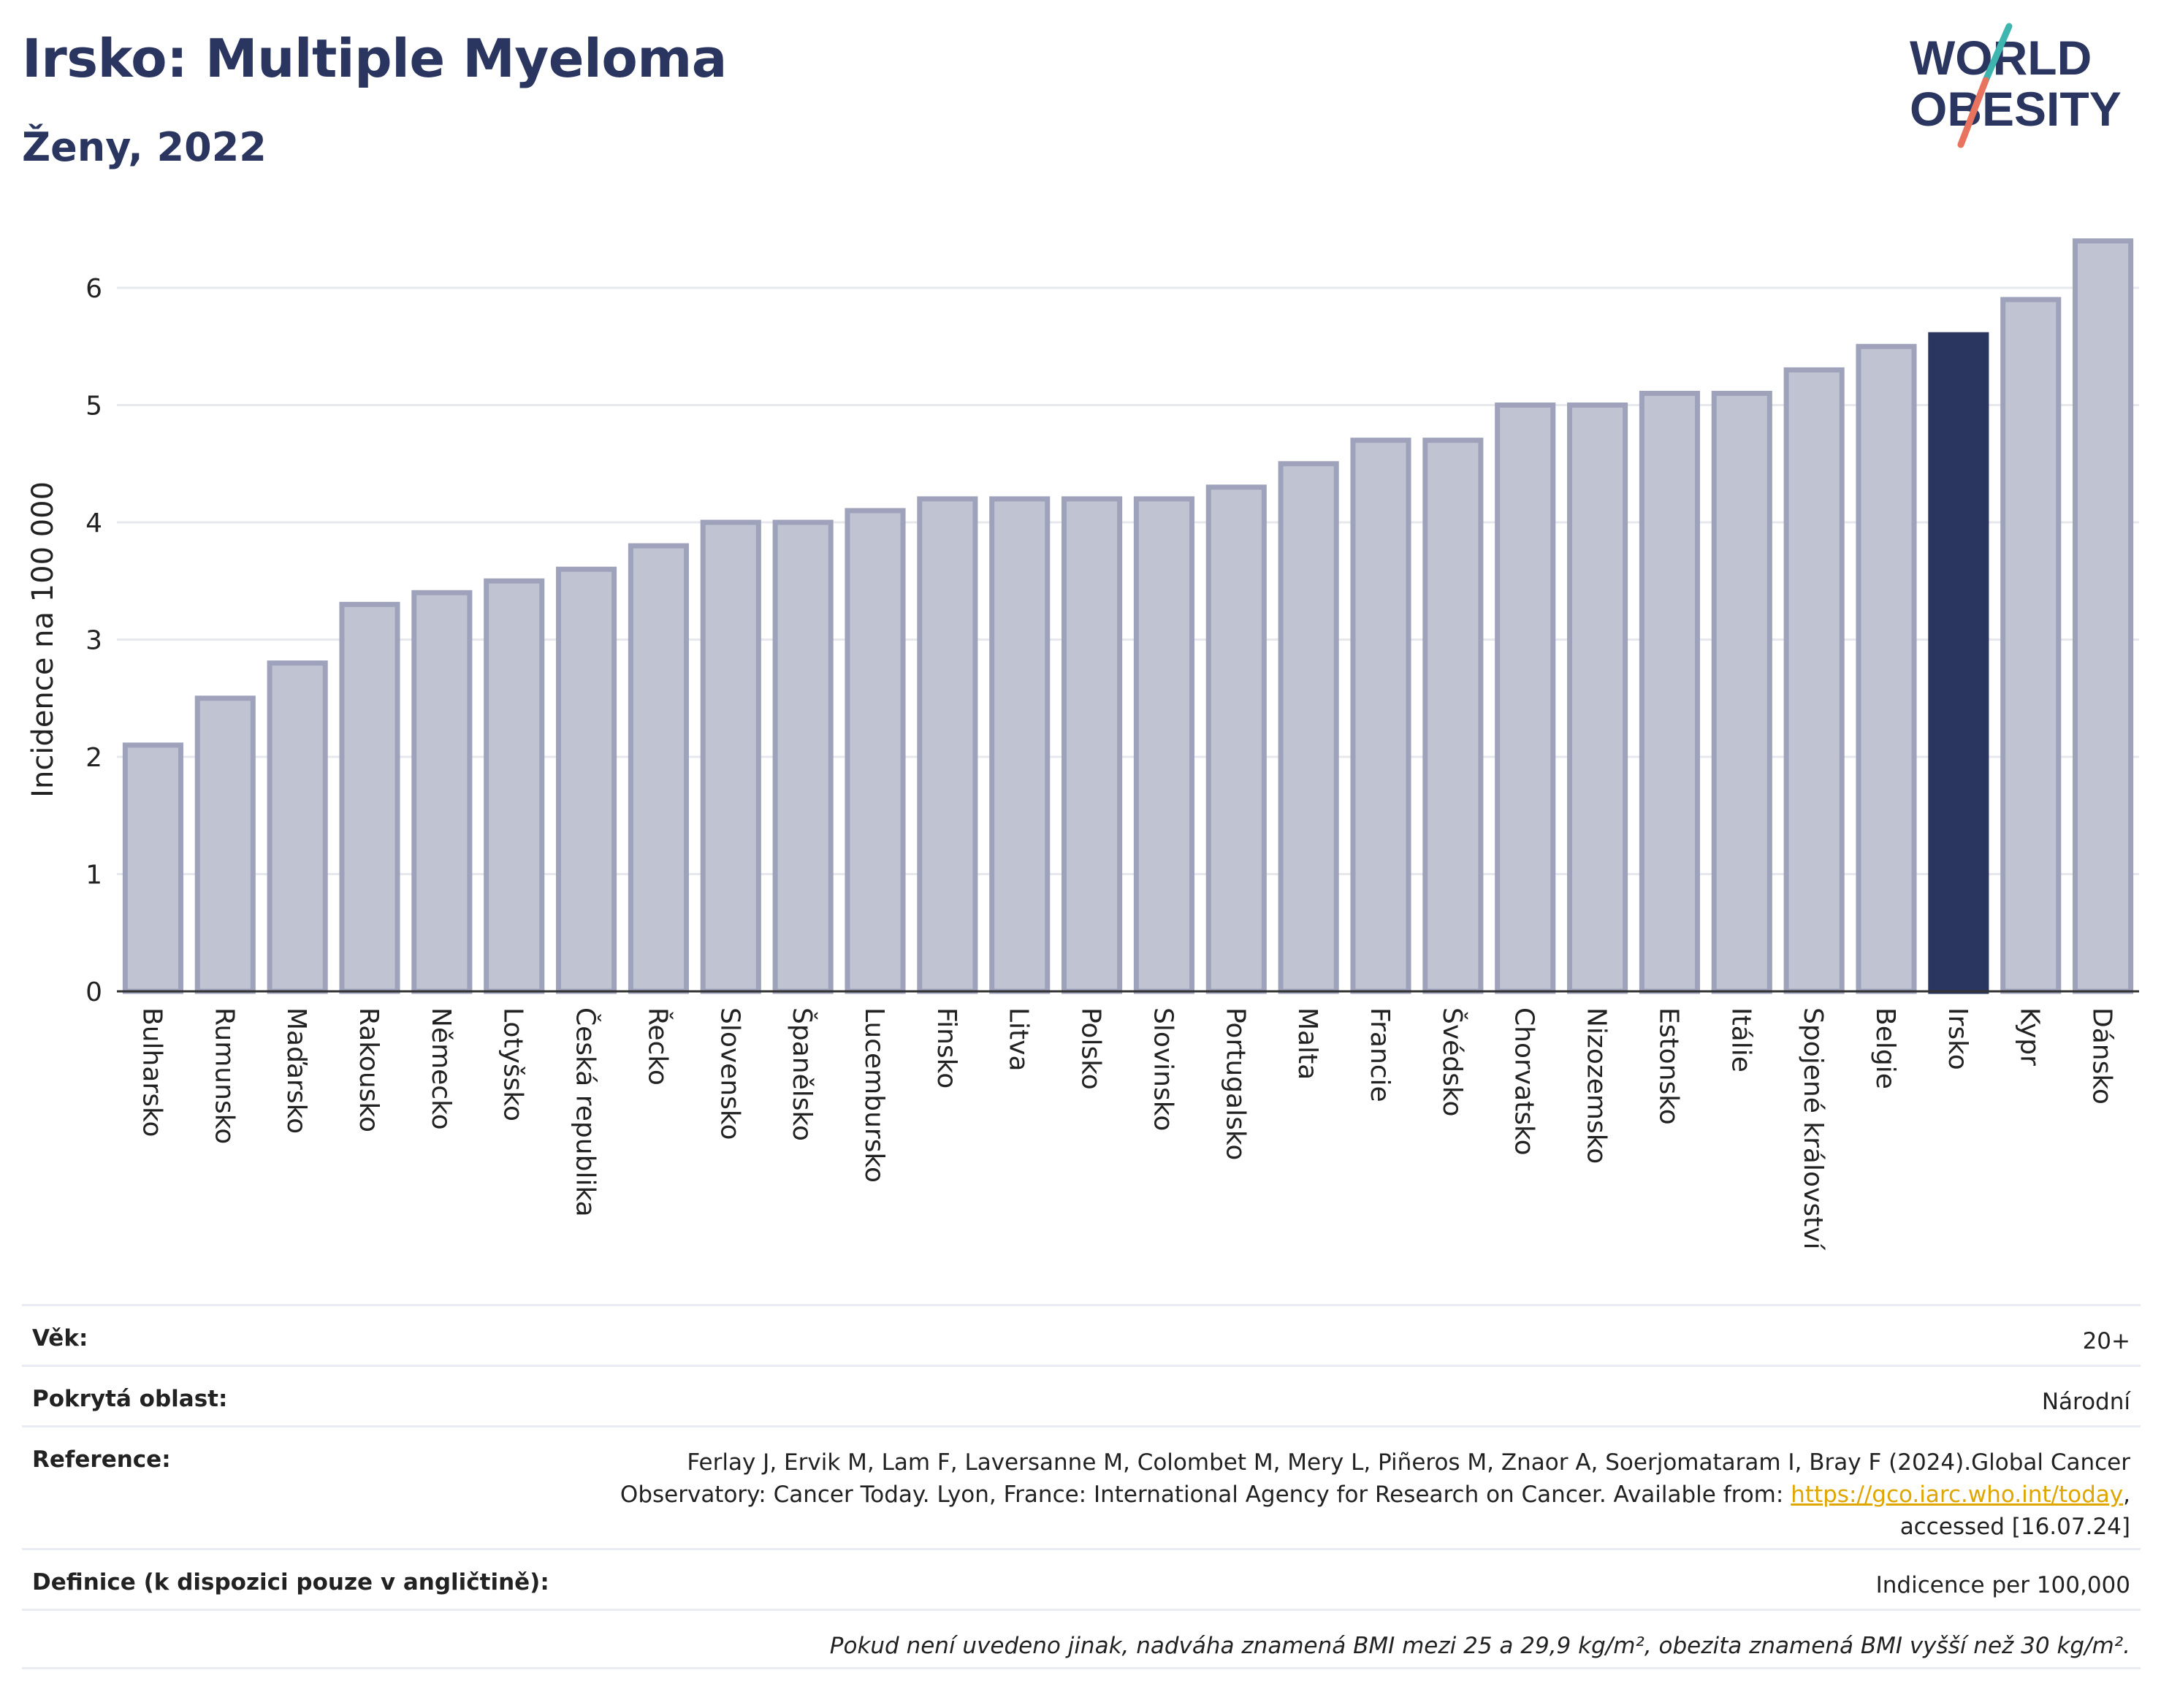 This screenshot has width=2161, height=1708. Describe the element at coordinates (2002, 1585) in the screenshot. I see `definition-value: Indicence per 100,000` at that location.